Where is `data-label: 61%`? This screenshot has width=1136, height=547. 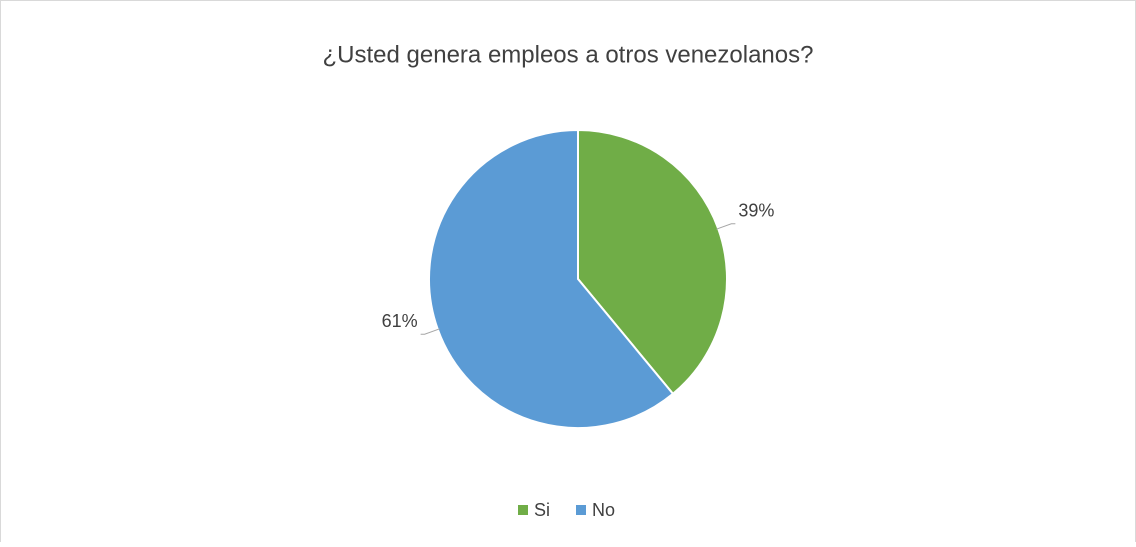
data-label: 61% is located at coordinates (400, 321).